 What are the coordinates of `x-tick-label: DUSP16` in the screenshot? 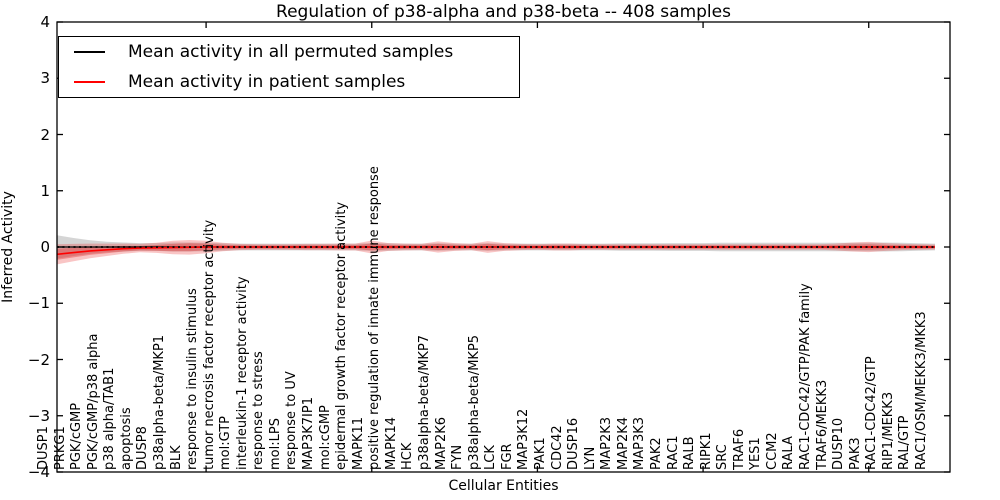 It's located at (574, 443).